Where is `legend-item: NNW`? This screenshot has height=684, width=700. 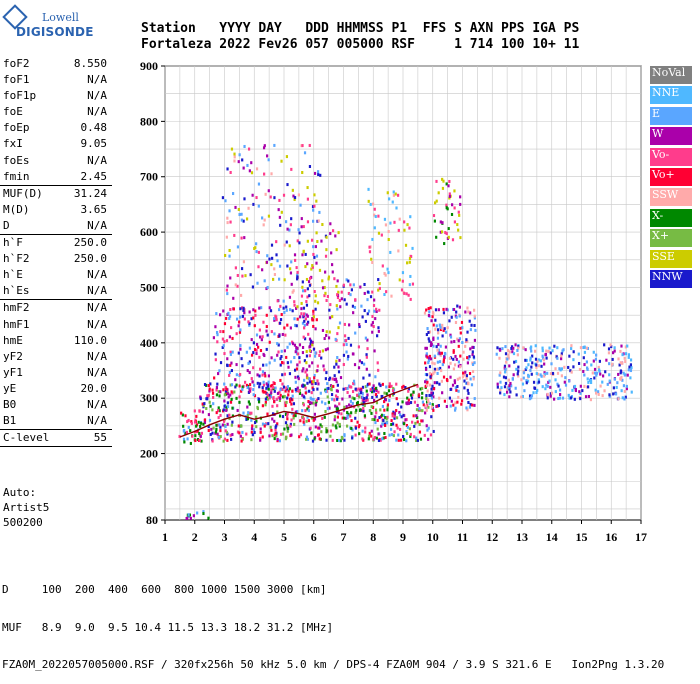 legend-item: NNW is located at coordinates (671, 278).